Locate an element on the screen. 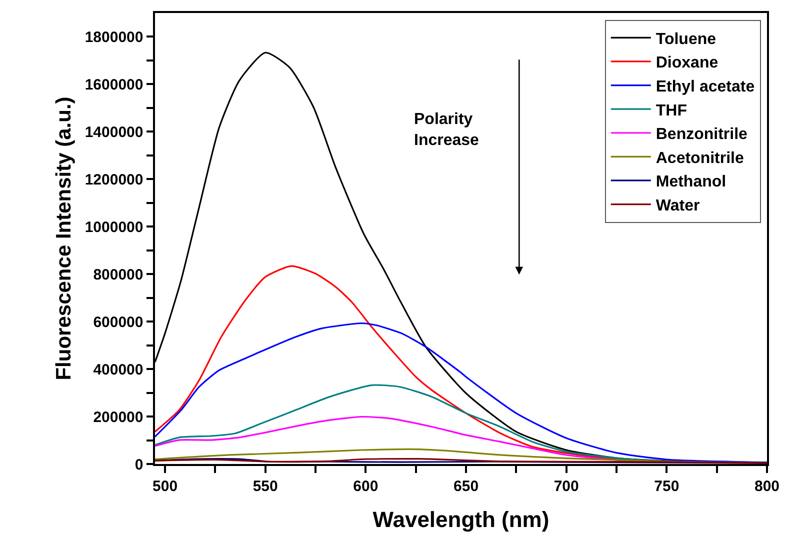 The width and height of the screenshot is (787, 546). x-tick-label: 650 is located at coordinates (466, 486).